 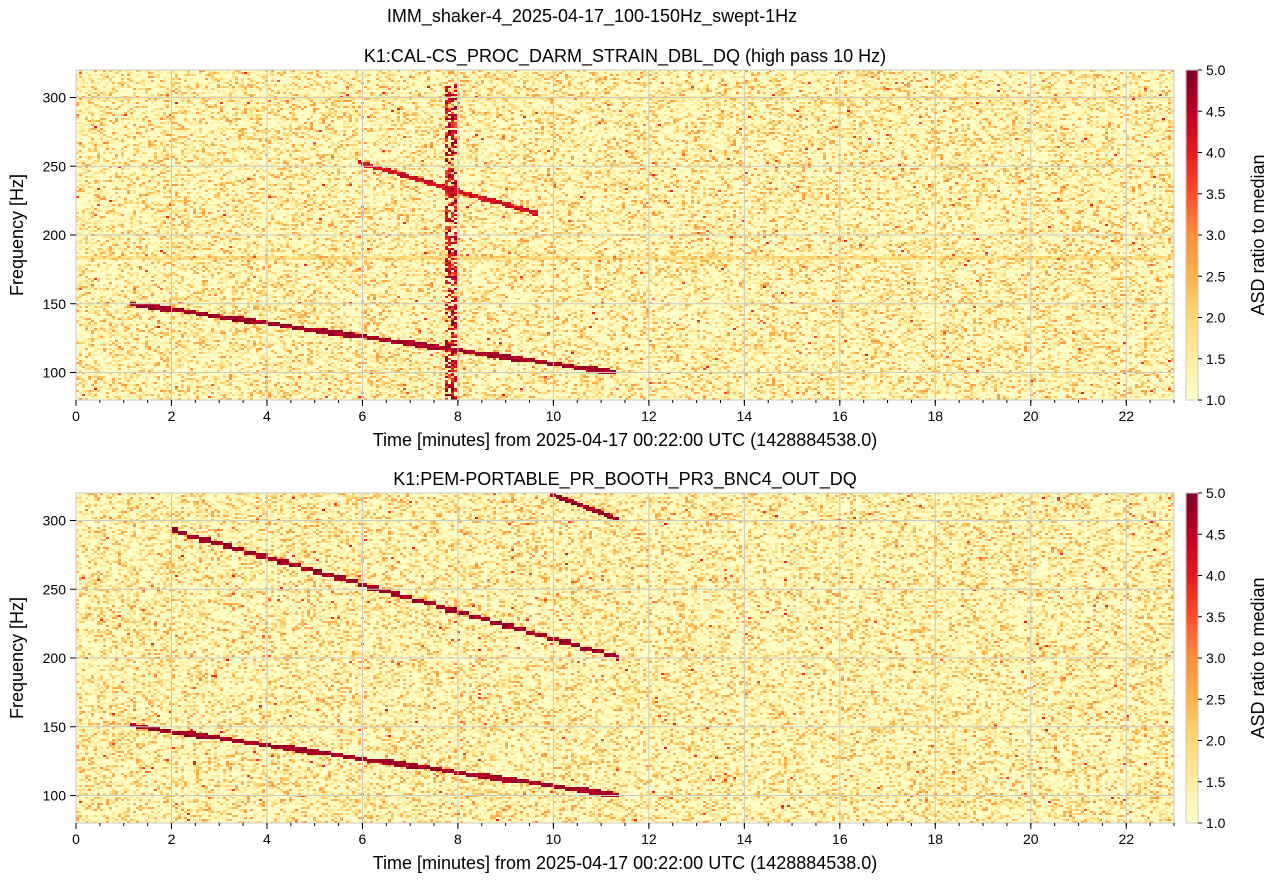 I want to click on panel-2-y-axis: 100 150 200 250 300 Frequency [Hz], so click(x=41, y=658).